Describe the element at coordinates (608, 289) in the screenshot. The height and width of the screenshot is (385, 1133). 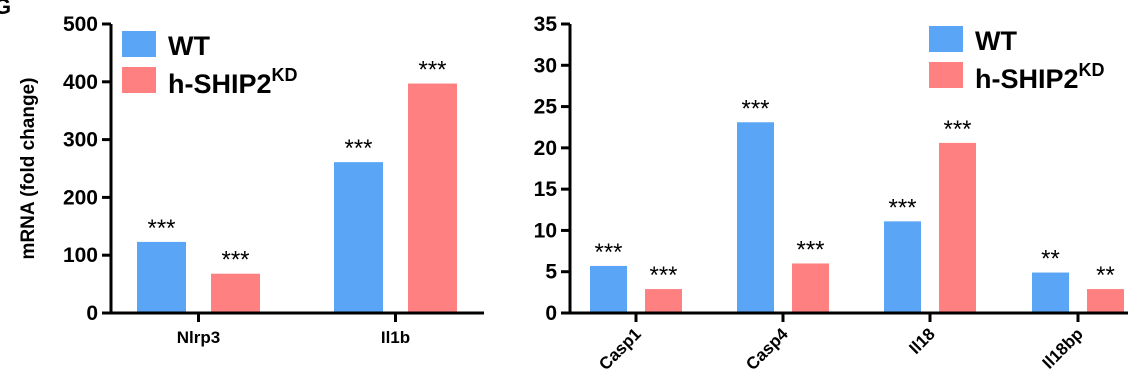
I see `bar-wt-casp1` at that location.